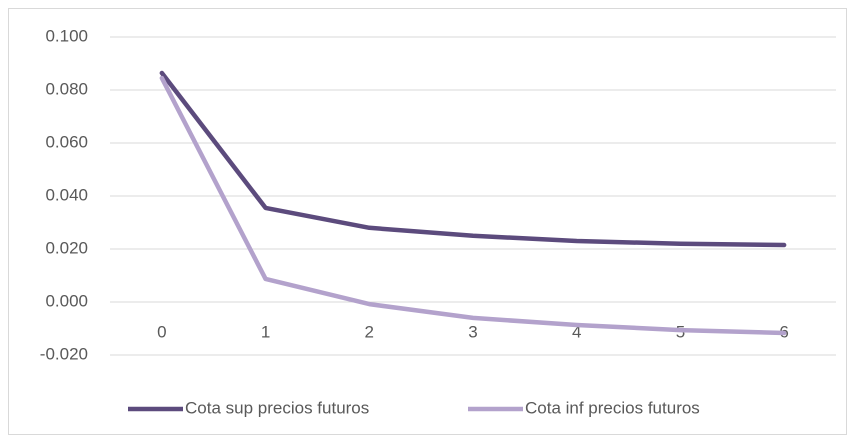 The width and height of the screenshot is (855, 443). I want to click on legend-label: Cota inf precios futuros, so click(612, 407).